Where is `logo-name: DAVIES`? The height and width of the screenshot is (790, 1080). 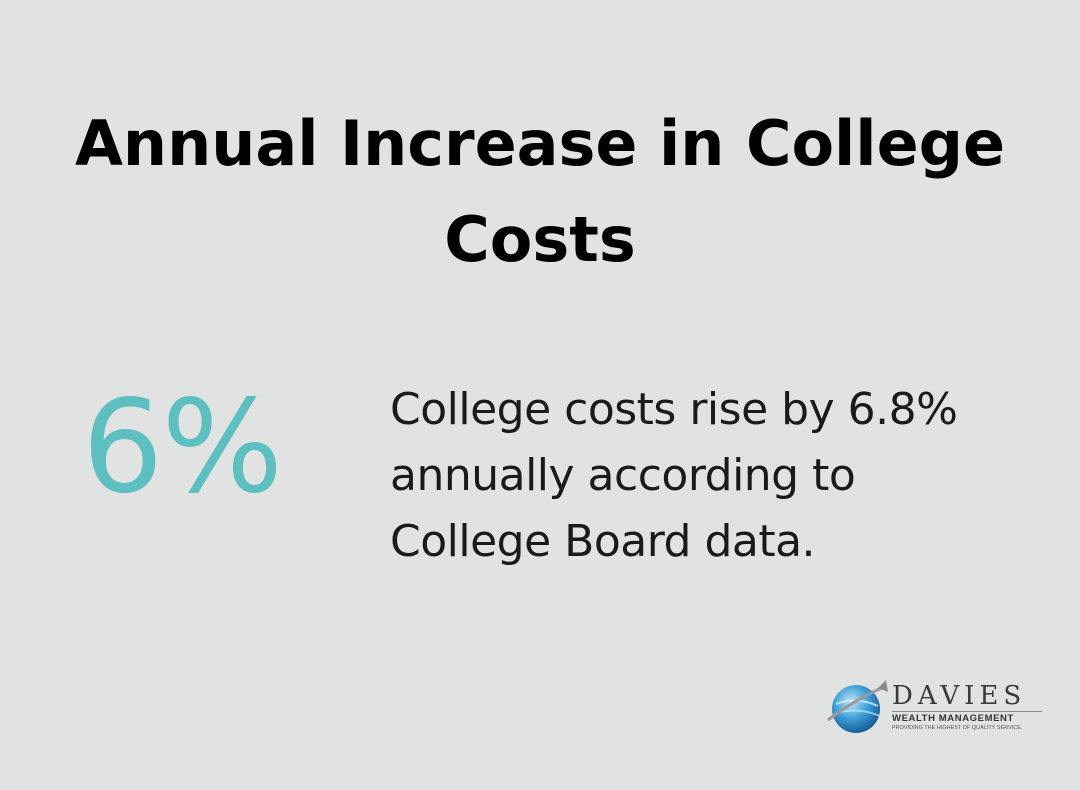
logo-name: DAVIES is located at coordinates (959, 696).